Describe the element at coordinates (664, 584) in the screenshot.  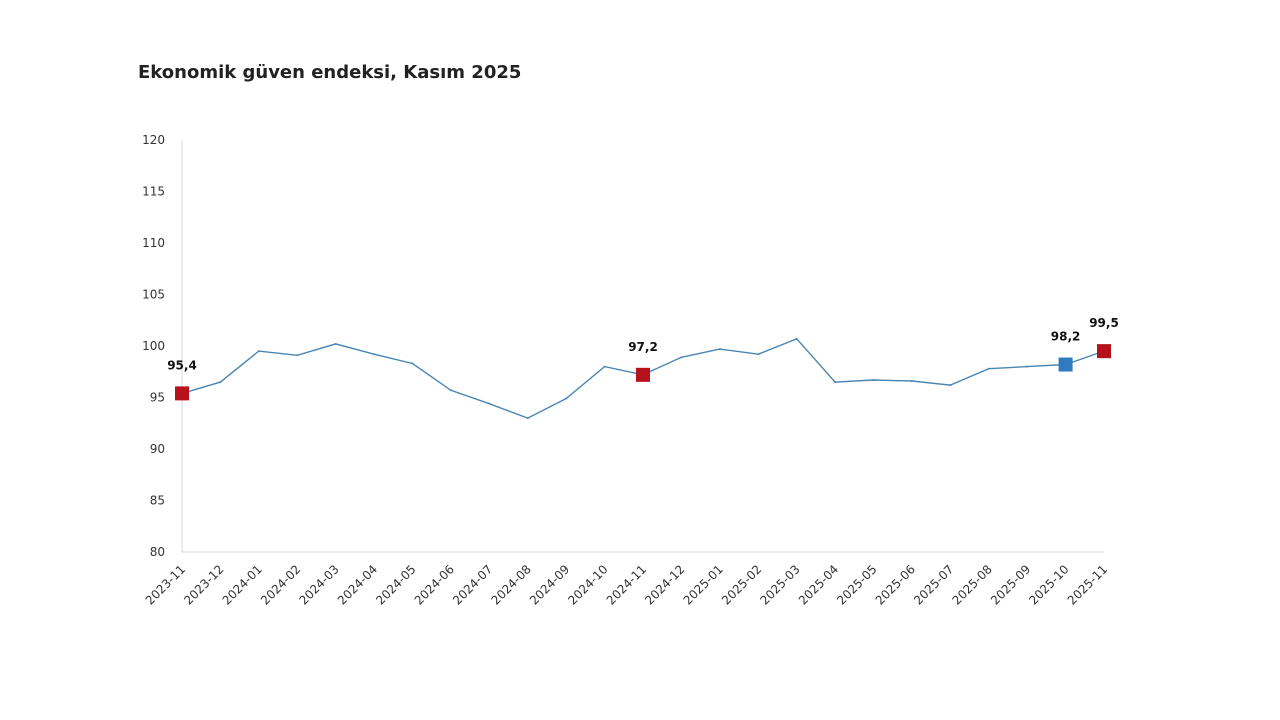
I see `x-tick-label: 2024-12` at that location.